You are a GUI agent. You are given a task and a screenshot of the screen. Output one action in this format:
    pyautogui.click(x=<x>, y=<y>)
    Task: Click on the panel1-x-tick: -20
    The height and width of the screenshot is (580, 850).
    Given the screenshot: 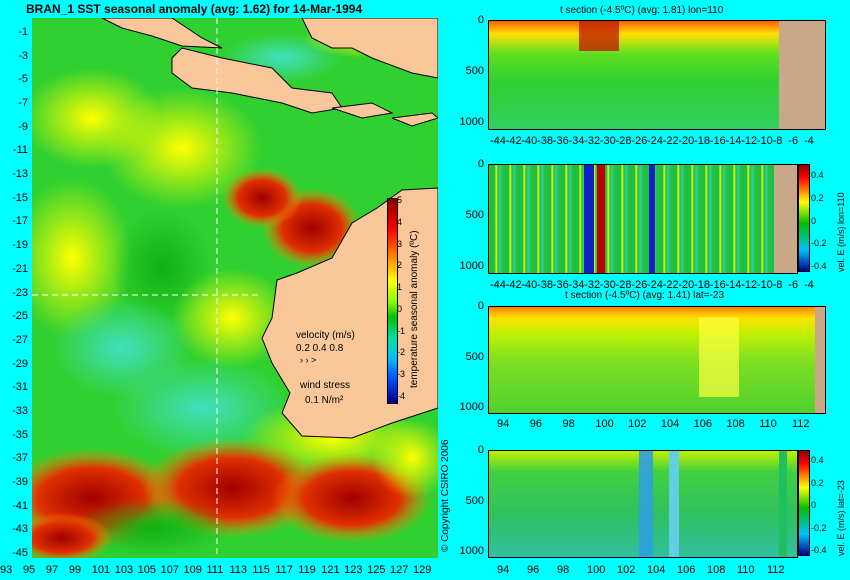 What is the action you would take?
    pyautogui.click(x=686, y=141)
    